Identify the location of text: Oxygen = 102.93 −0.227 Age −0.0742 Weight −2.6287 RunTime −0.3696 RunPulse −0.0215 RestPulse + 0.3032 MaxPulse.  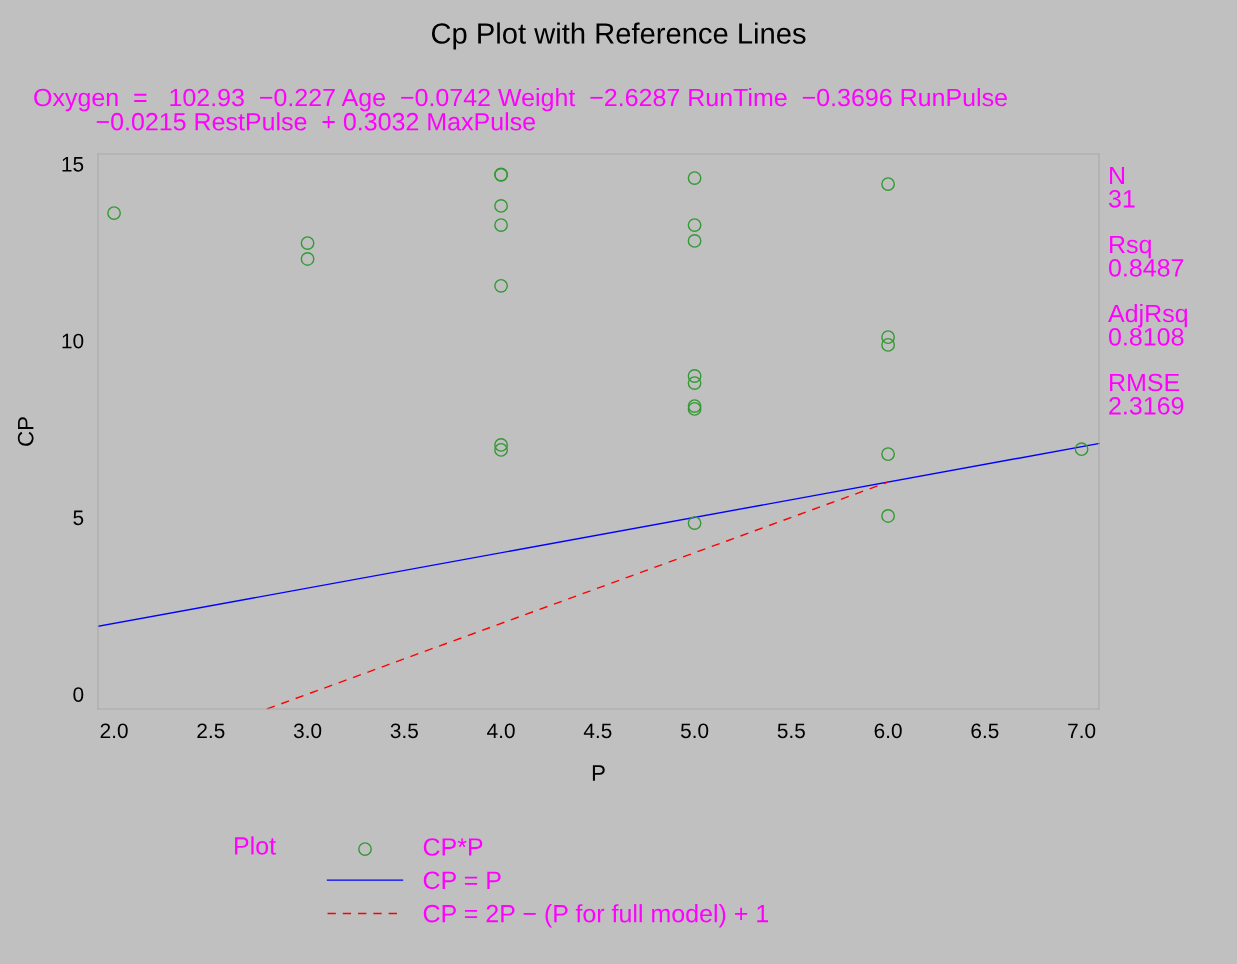
(520, 109).